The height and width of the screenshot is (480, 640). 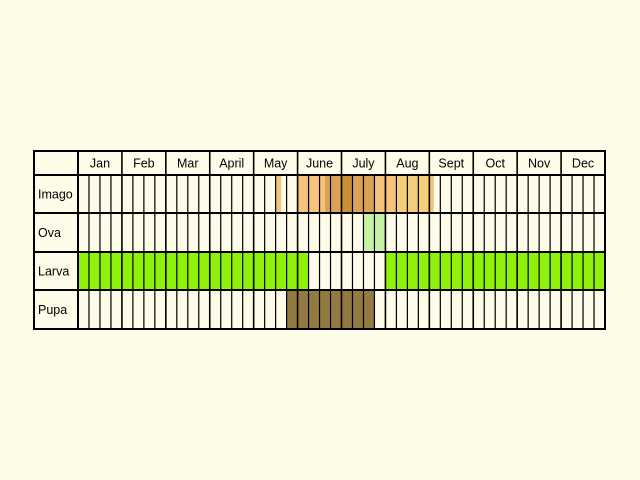 I want to click on stage-label-ova: Ova, so click(x=49, y=233).